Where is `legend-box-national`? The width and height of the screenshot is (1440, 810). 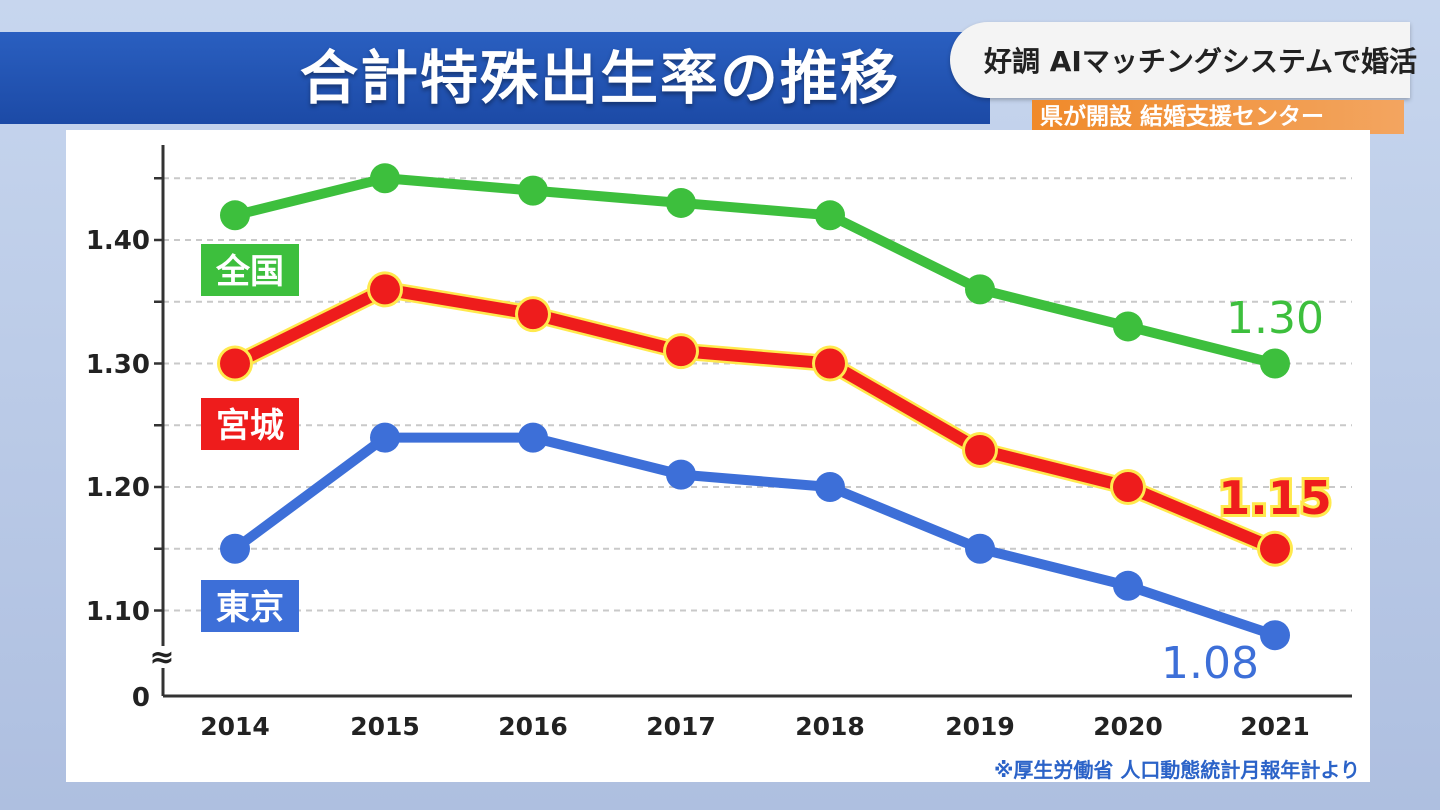
legend-box-national is located at coordinates (250, 270).